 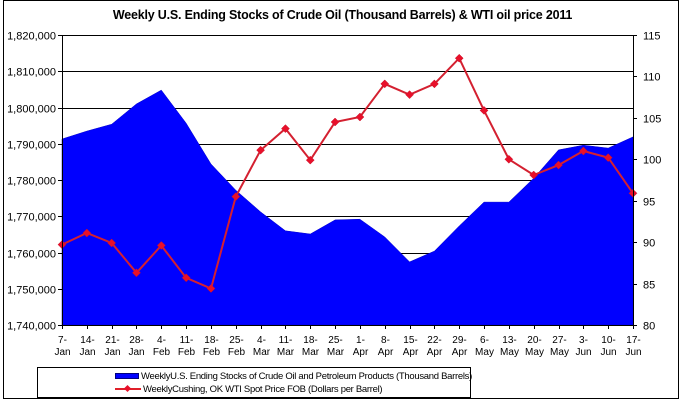 What do you see at coordinates (649, 203) in the screenshot?
I see `y2-tick-label: 95` at bounding box center [649, 203].